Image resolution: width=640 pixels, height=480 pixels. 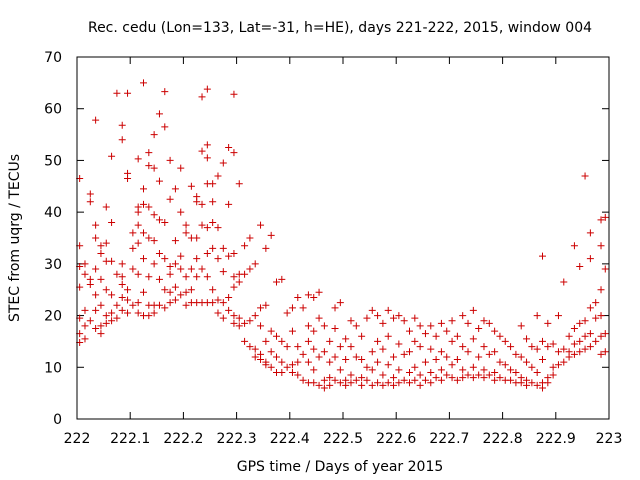 I want to click on y-tick-label: 50, so click(x=53, y=161).